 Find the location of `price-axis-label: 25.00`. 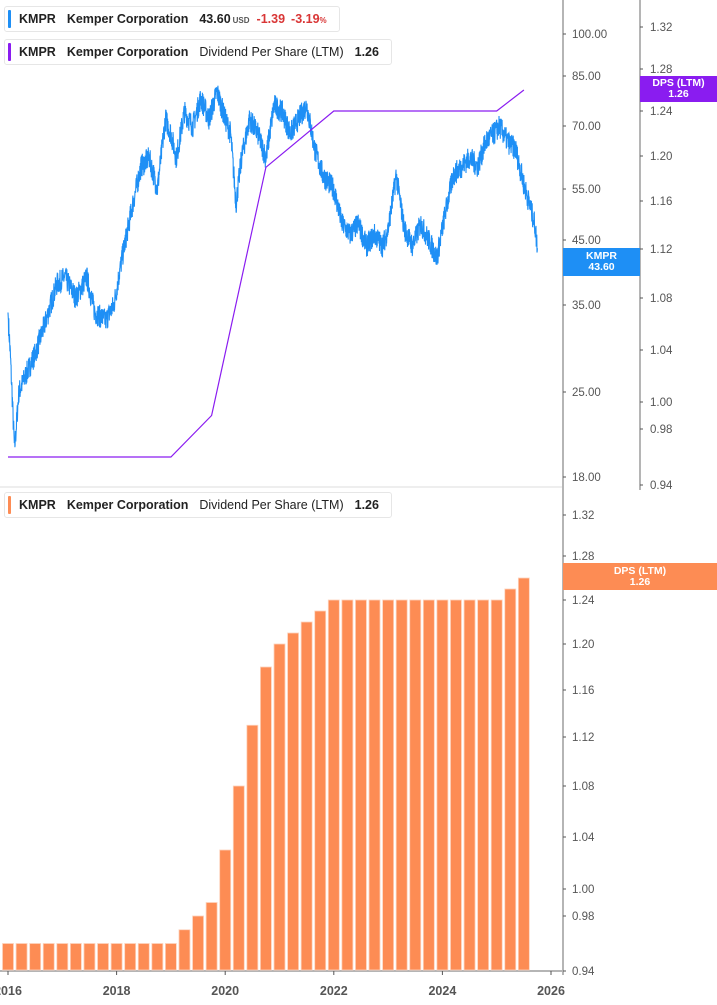

price-axis-label: 25.00 is located at coordinates (586, 393).